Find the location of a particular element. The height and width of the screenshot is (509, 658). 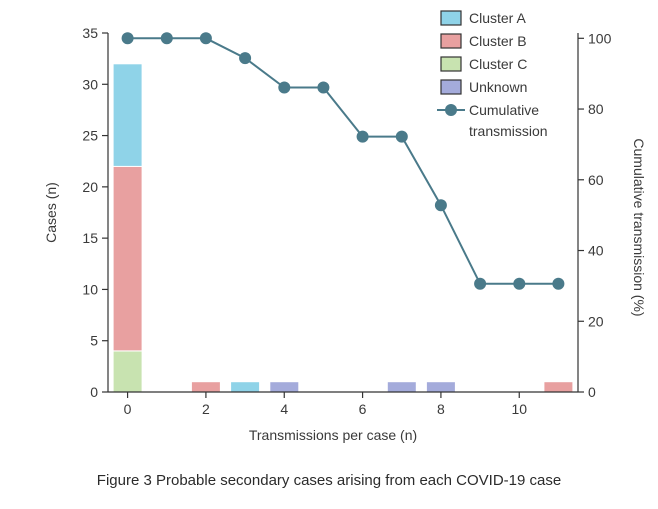

bar-unknown-x4 is located at coordinates (284, 387).